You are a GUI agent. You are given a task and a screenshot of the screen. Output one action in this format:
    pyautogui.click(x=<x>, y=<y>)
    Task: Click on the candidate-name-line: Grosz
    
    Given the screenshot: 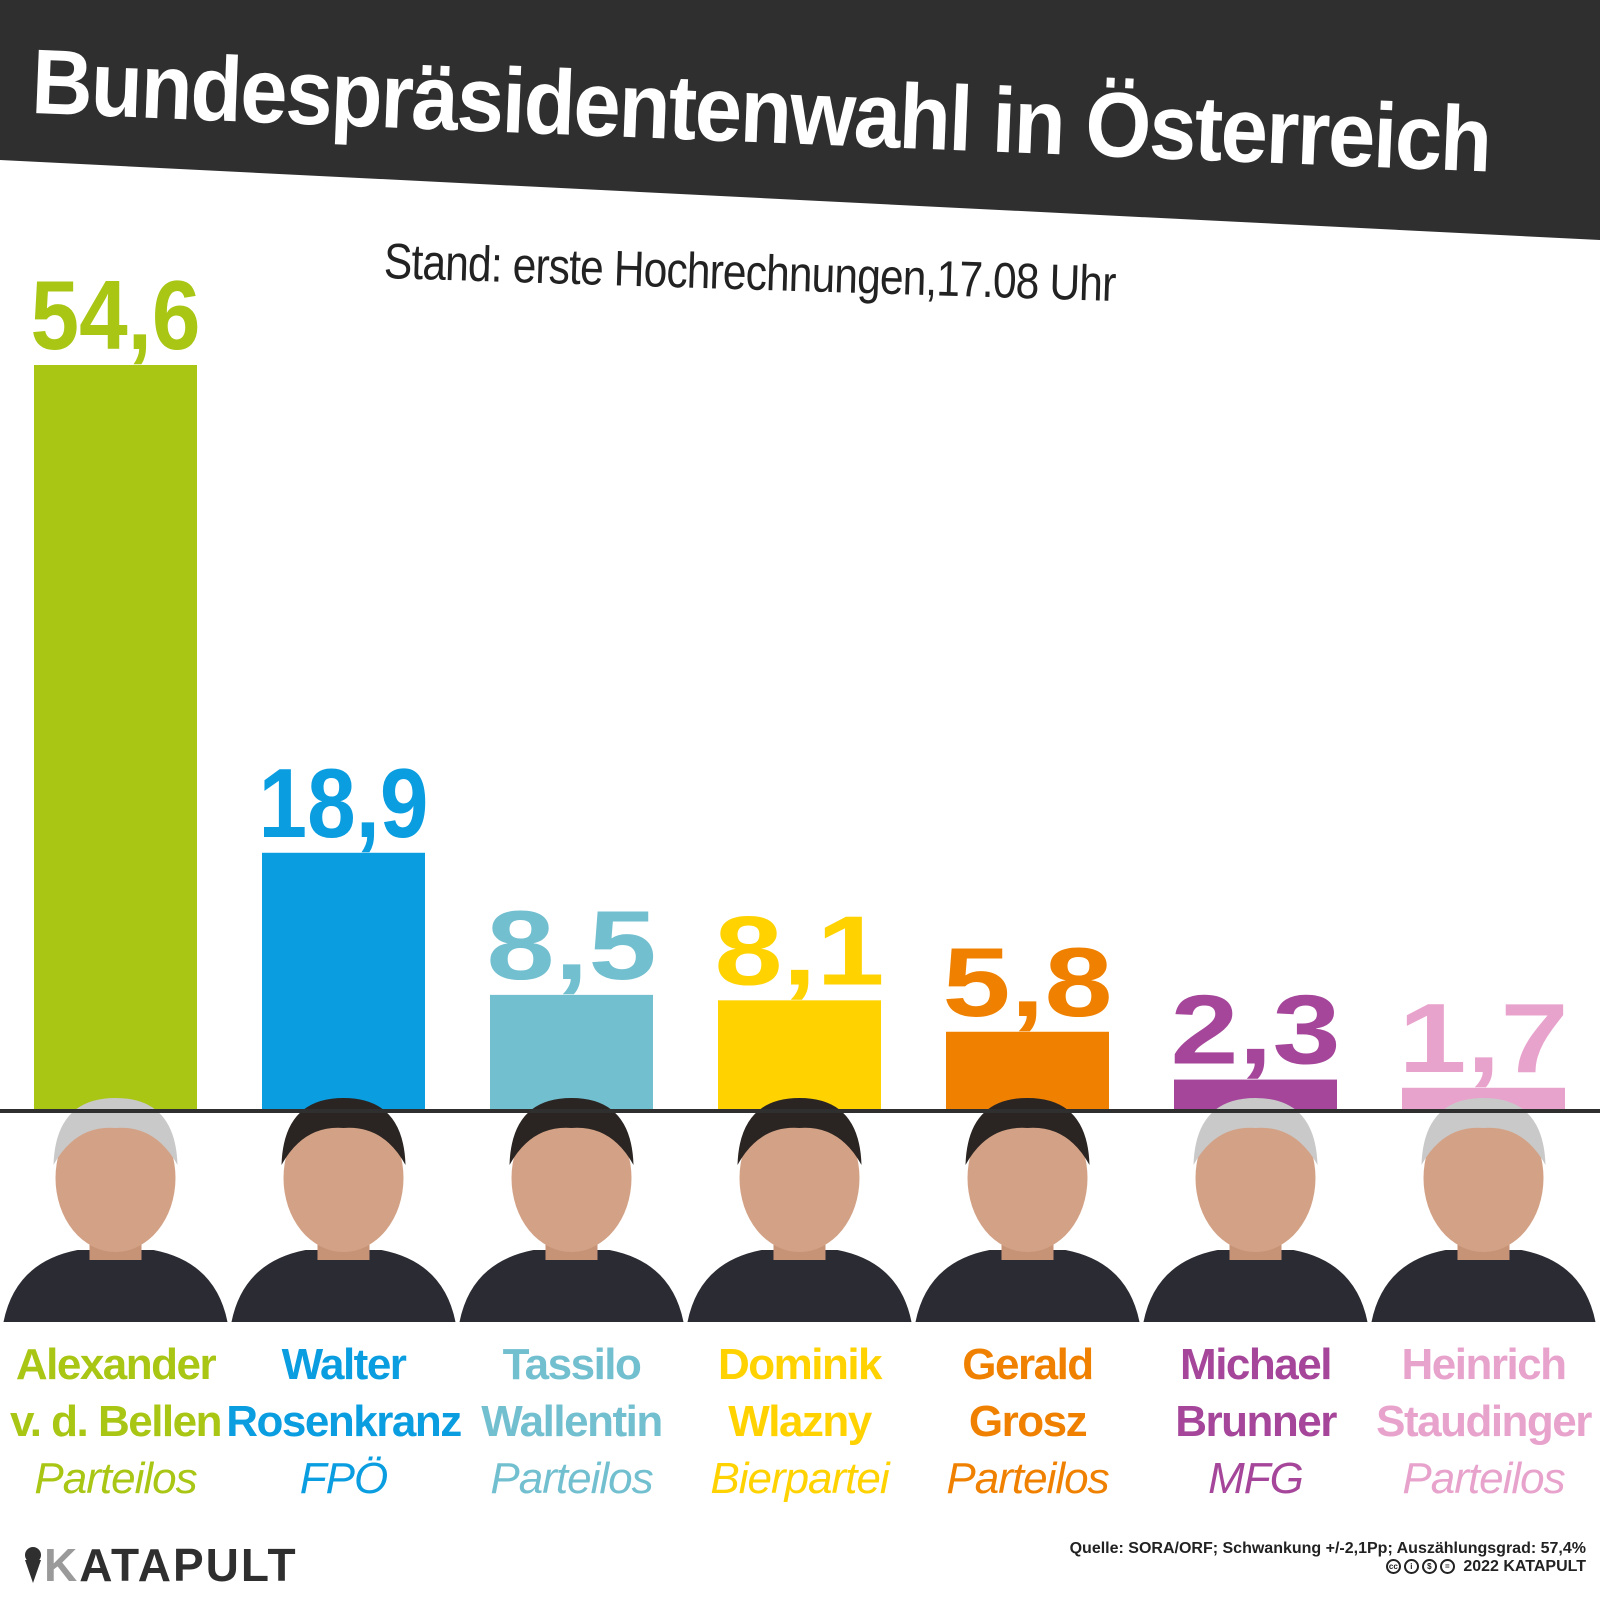 What is the action you would take?
    pyautogui.click(x=1028, y=1421)
    